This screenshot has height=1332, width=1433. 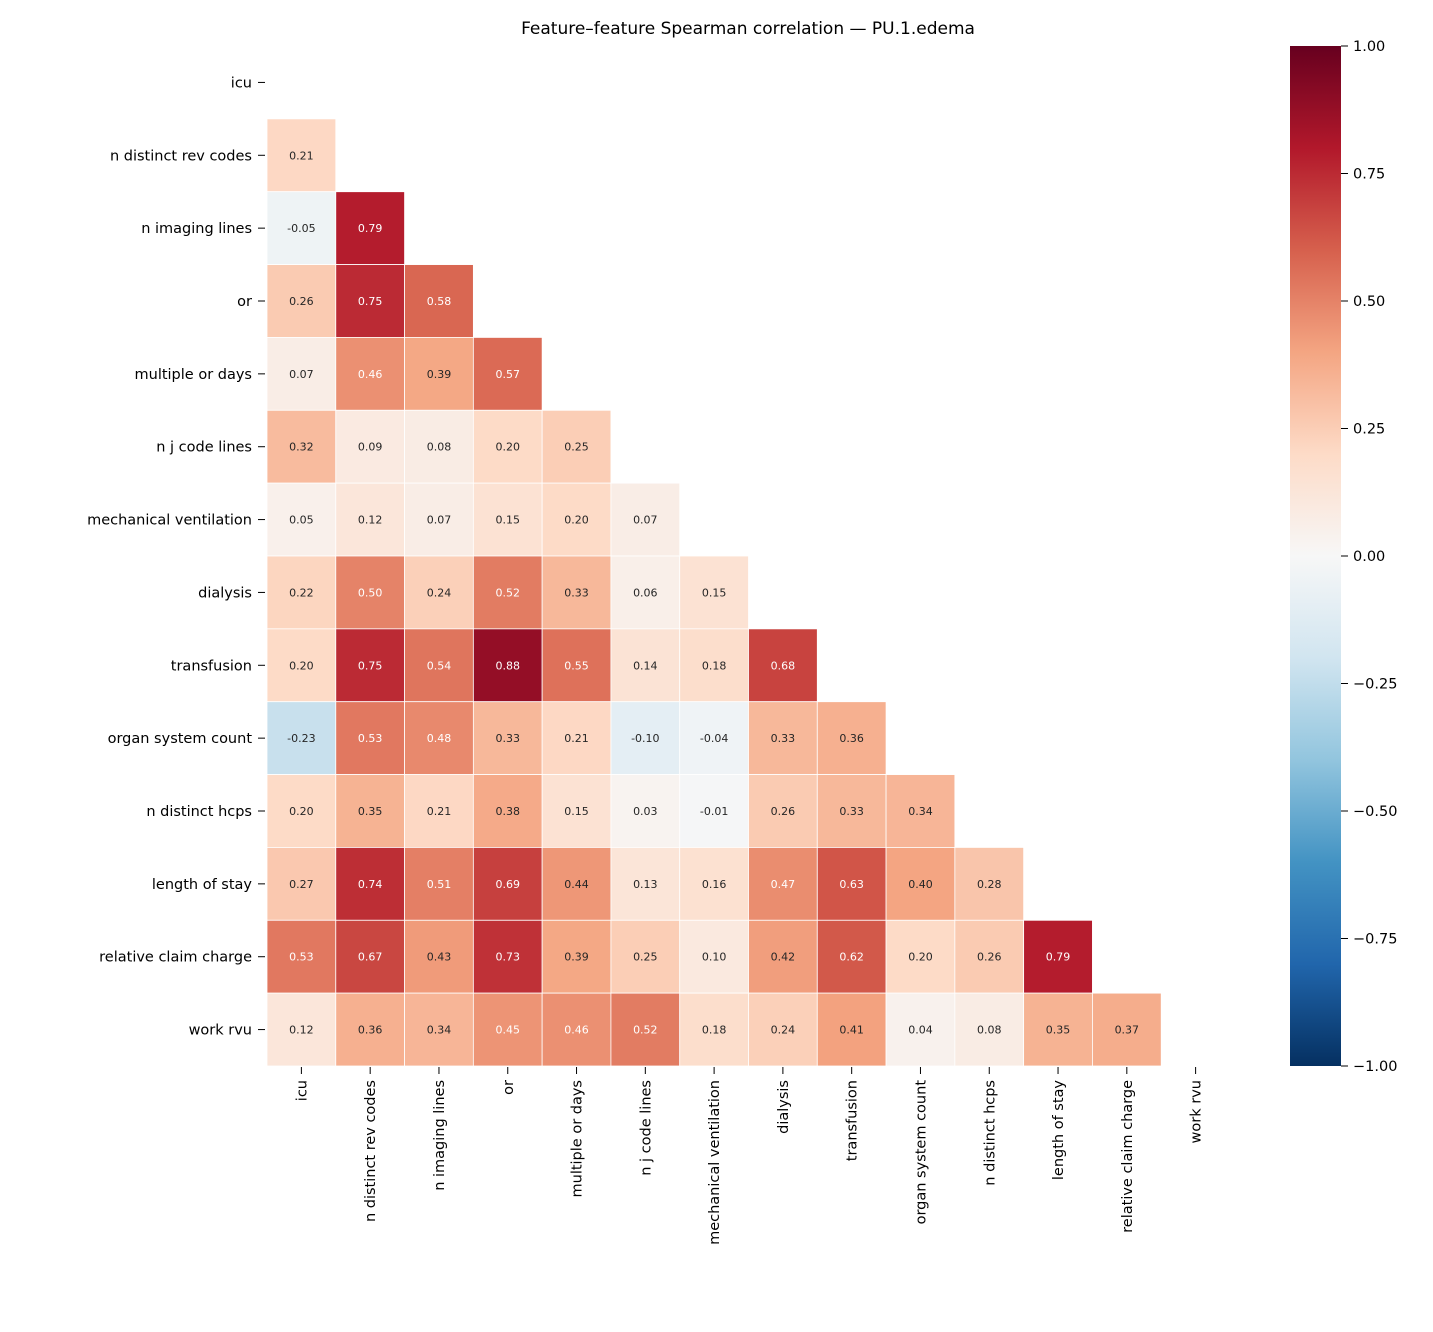 I want to click on colorbar-tick-label: 0.25, so click(x=1369, y=430).